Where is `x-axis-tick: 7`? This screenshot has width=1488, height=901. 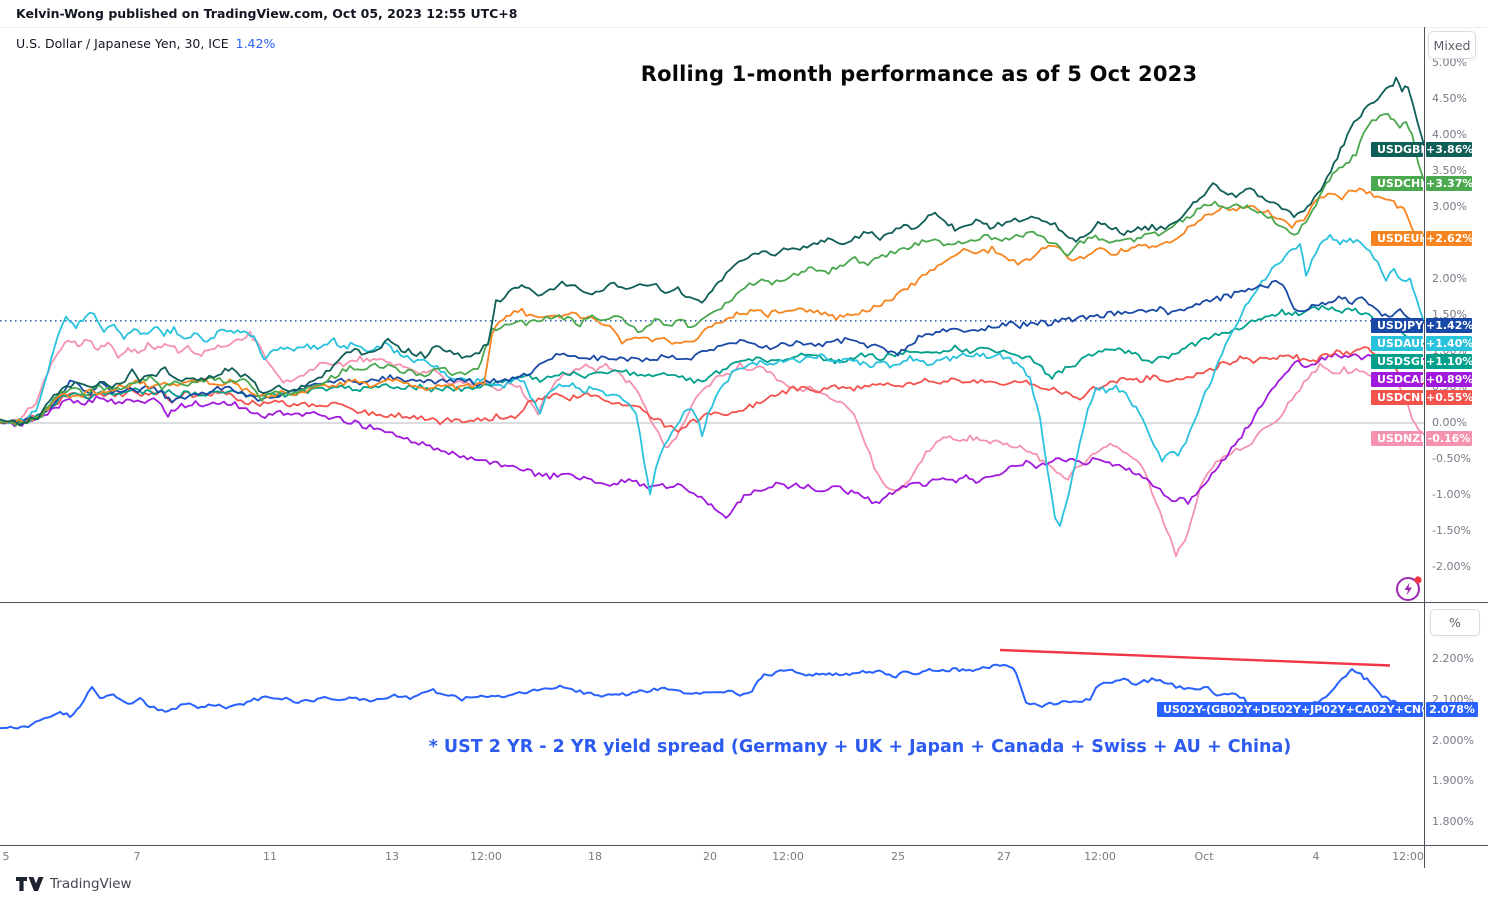 x-axis-tick: 7 is located at coordinates (137, 856).